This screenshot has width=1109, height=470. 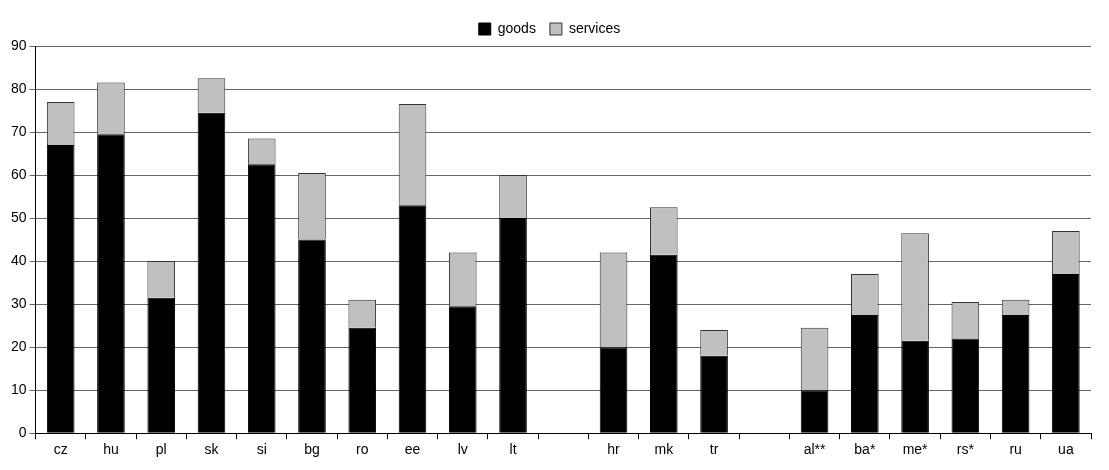 I want to click on y-tick-label: 30, so click(x=18, y=302).